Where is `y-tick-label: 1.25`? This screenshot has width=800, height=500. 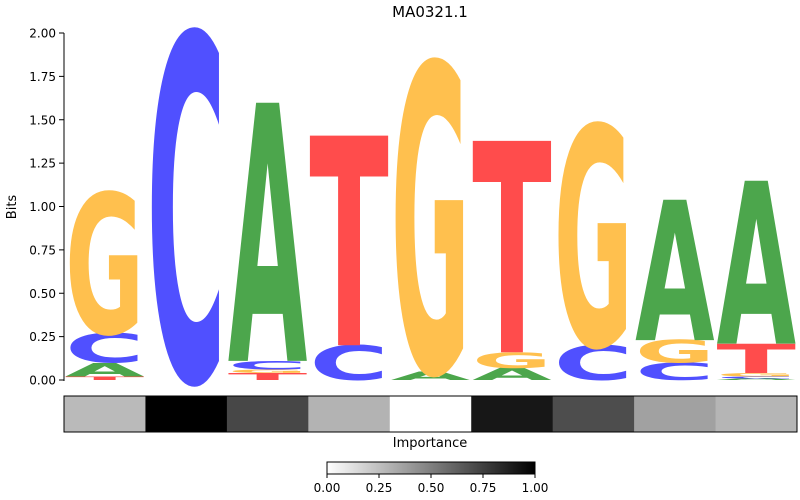 y-tick-label: 1.25 is located at coordinates (42, 164).